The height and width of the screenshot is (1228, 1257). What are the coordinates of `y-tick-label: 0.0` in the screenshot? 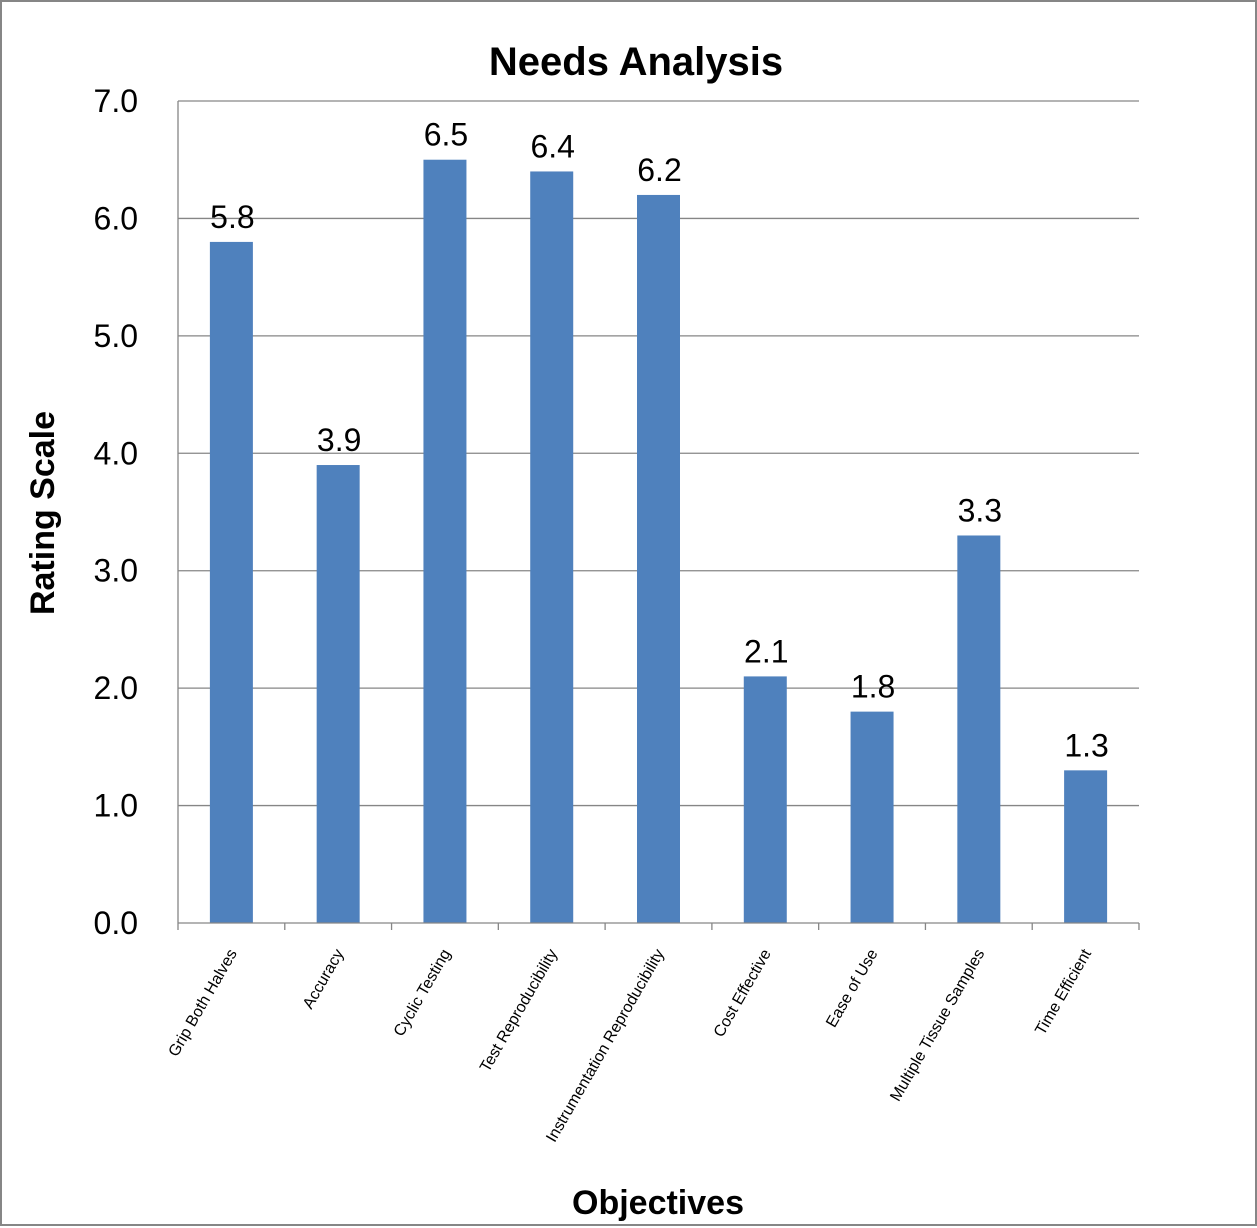 It's located at (116, 923).